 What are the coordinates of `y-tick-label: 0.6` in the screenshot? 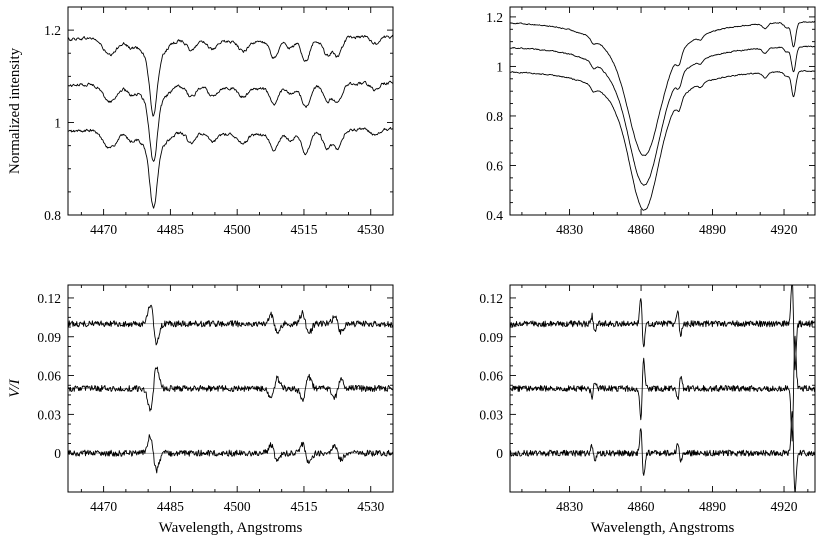 It's located at (494, 165).